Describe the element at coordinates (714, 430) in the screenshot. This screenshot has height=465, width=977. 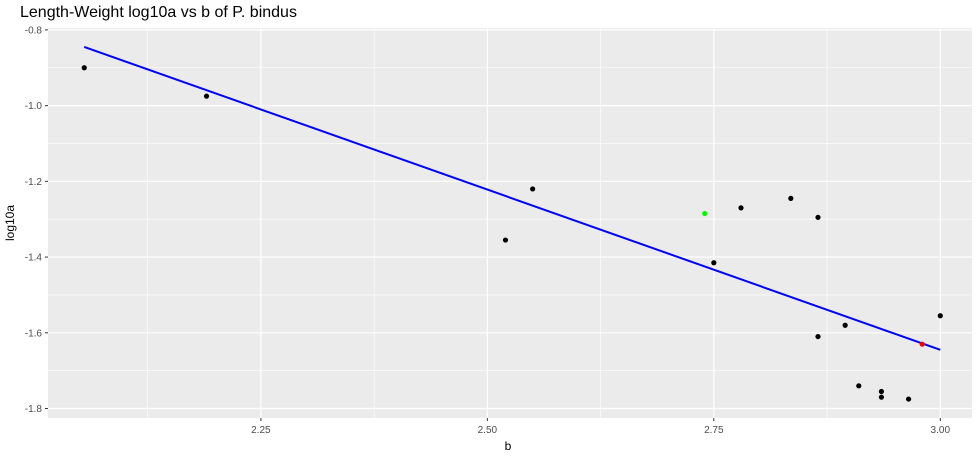
I see `x-tick-label: 2.75` at that location.